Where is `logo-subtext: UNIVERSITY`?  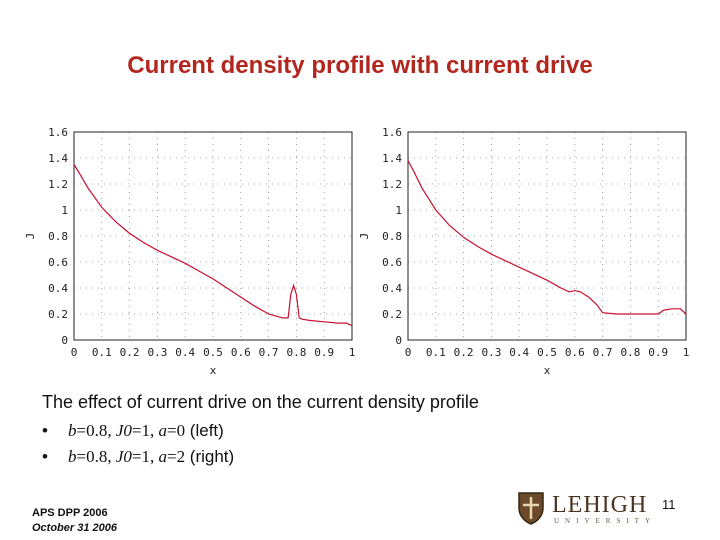 logo-subtext: UNIVERSITY is located at coordinates (605, 521).